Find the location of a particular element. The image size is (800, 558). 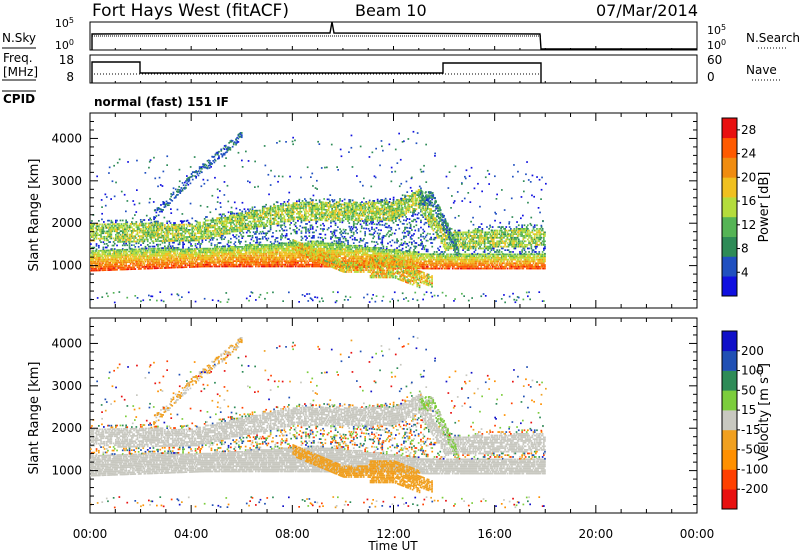

date-label: 07/Mar/2014 is located at coordinates (647, 10).